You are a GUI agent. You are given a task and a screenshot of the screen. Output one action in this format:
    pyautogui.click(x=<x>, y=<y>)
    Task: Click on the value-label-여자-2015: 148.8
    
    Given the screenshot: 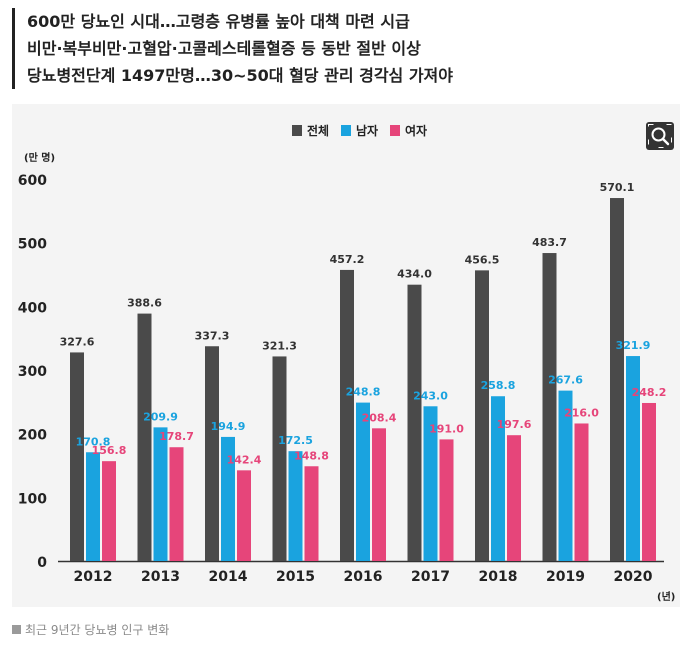 What is the action you would take?
    pyautogui.click(x=311, y=455)
    